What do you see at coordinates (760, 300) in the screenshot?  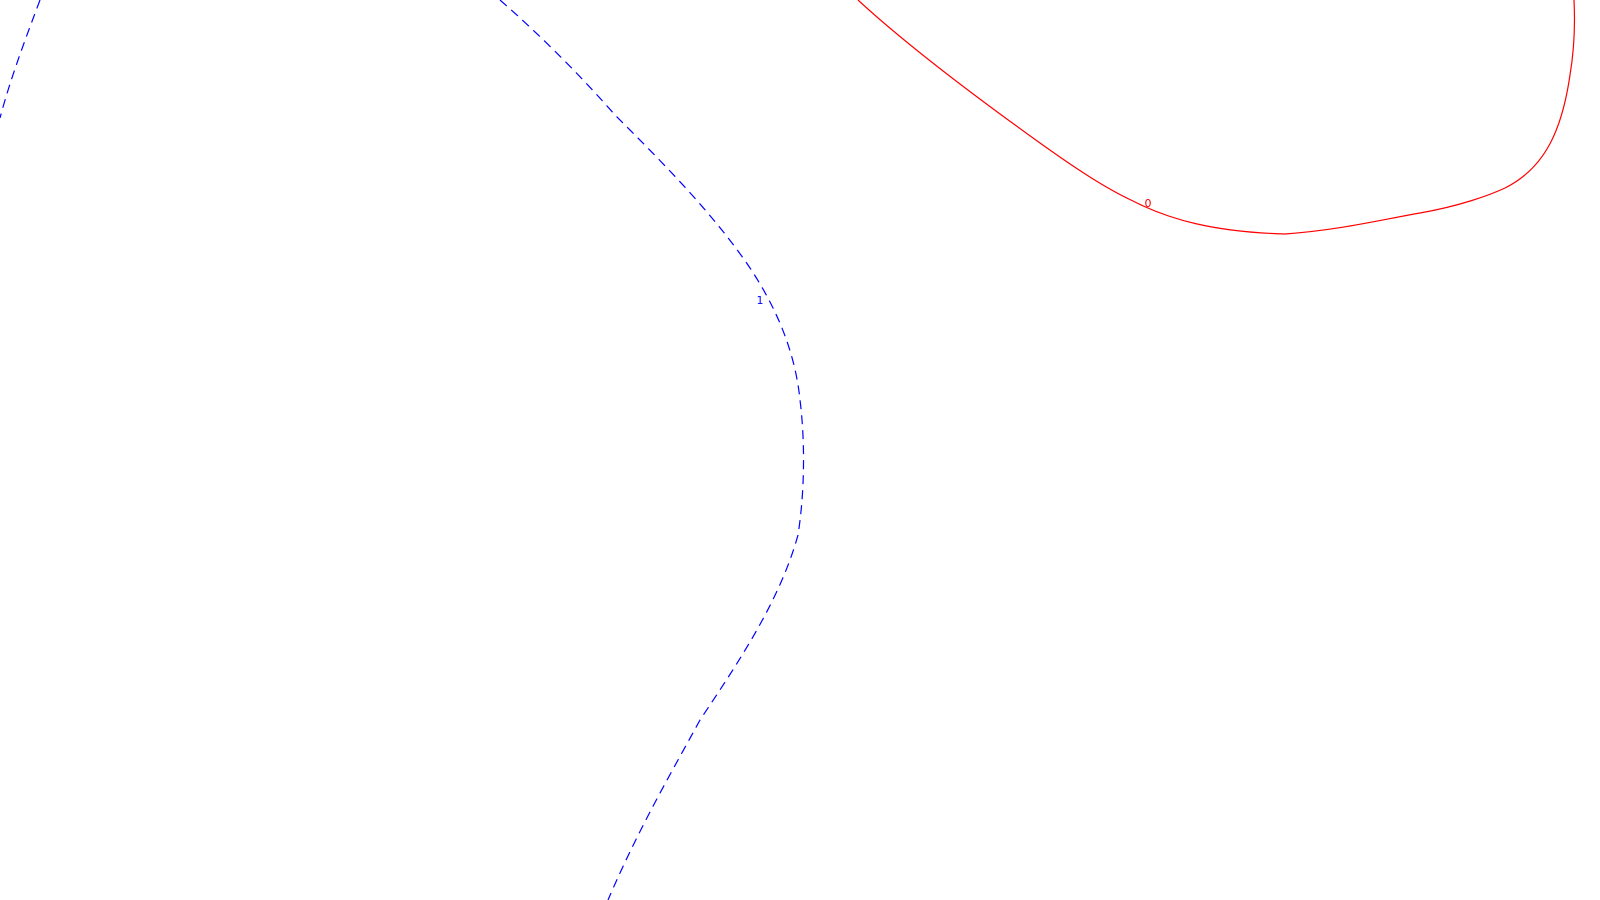 I see `contour-label-1: 1` at bounding box center [760, 300].